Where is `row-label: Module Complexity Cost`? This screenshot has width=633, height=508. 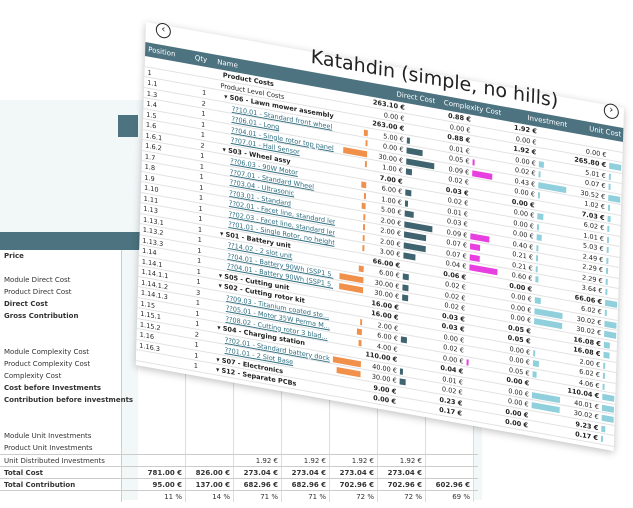
row-label: Module Complexity Cost is located at coordinates (61, 352).